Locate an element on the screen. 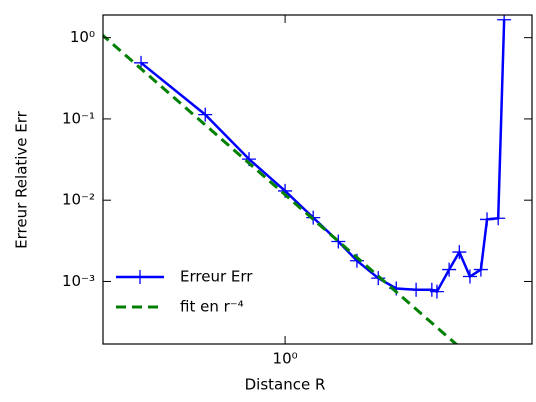 This screenshot has height=402, width=536. legend-marker is located at coordinates (140, 277).